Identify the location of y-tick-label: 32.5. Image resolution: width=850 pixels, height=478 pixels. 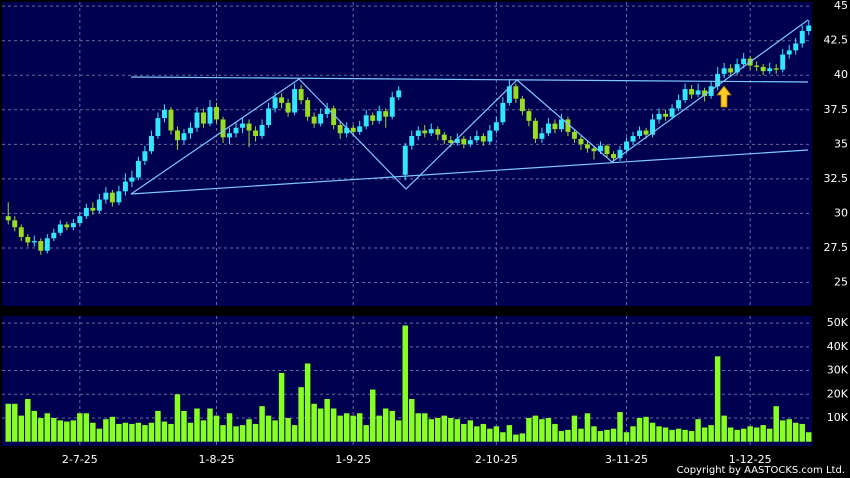
(836, 178).